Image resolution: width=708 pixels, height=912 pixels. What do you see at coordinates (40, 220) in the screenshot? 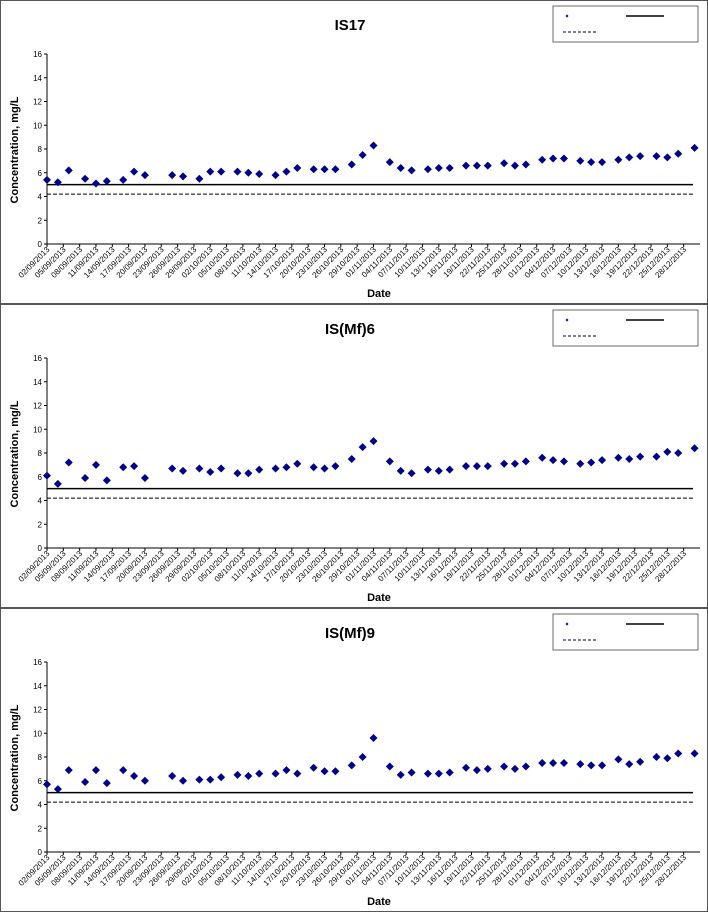
I see `y-tick-label: 2` at bounding box center [40, 220].